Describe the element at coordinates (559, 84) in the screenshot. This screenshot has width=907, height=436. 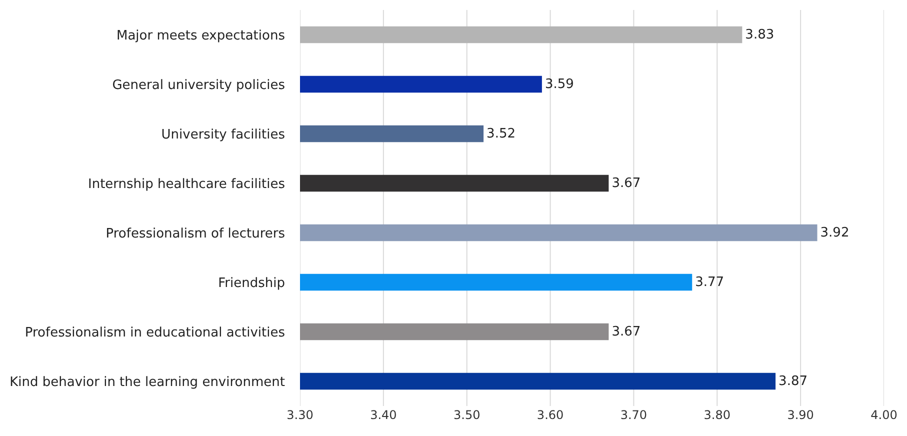
I see `data-label: 3.59` at that location.